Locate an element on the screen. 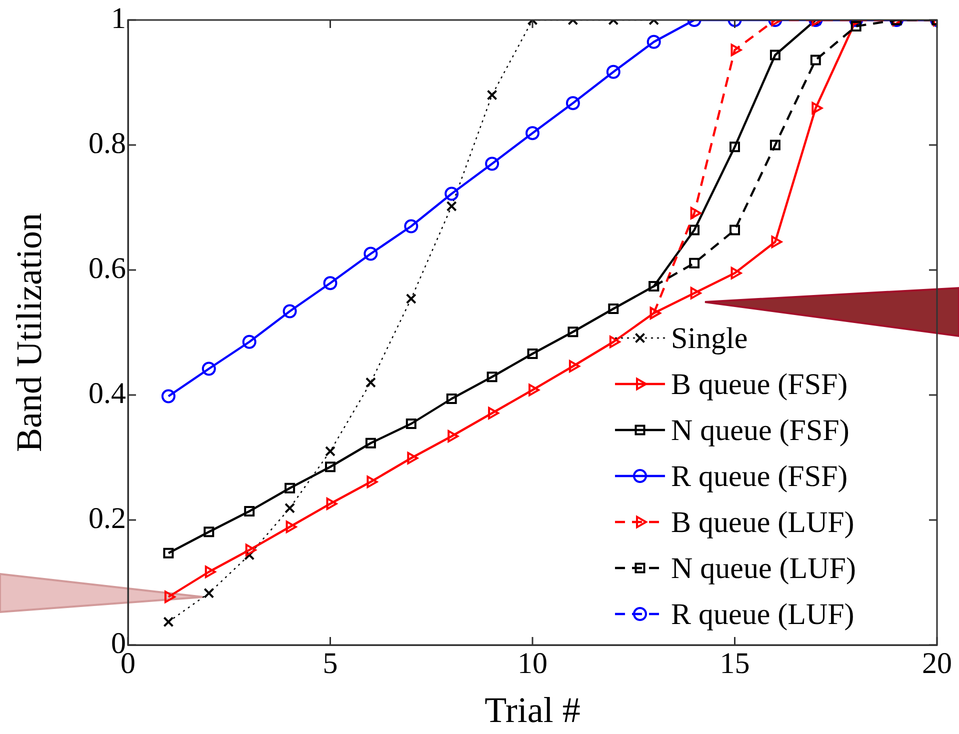  legend-label: N queue (FSF) is located at coordinates (760, 430).